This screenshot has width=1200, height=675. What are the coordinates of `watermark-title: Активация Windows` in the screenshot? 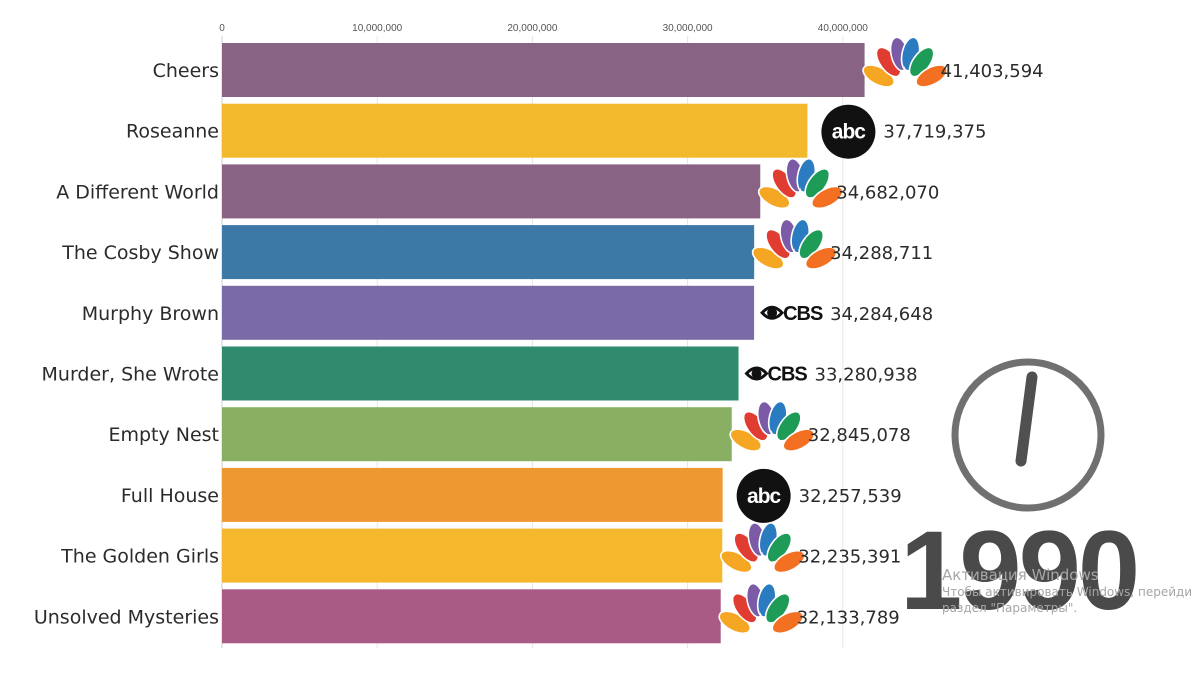 It's located at (1020, 575).